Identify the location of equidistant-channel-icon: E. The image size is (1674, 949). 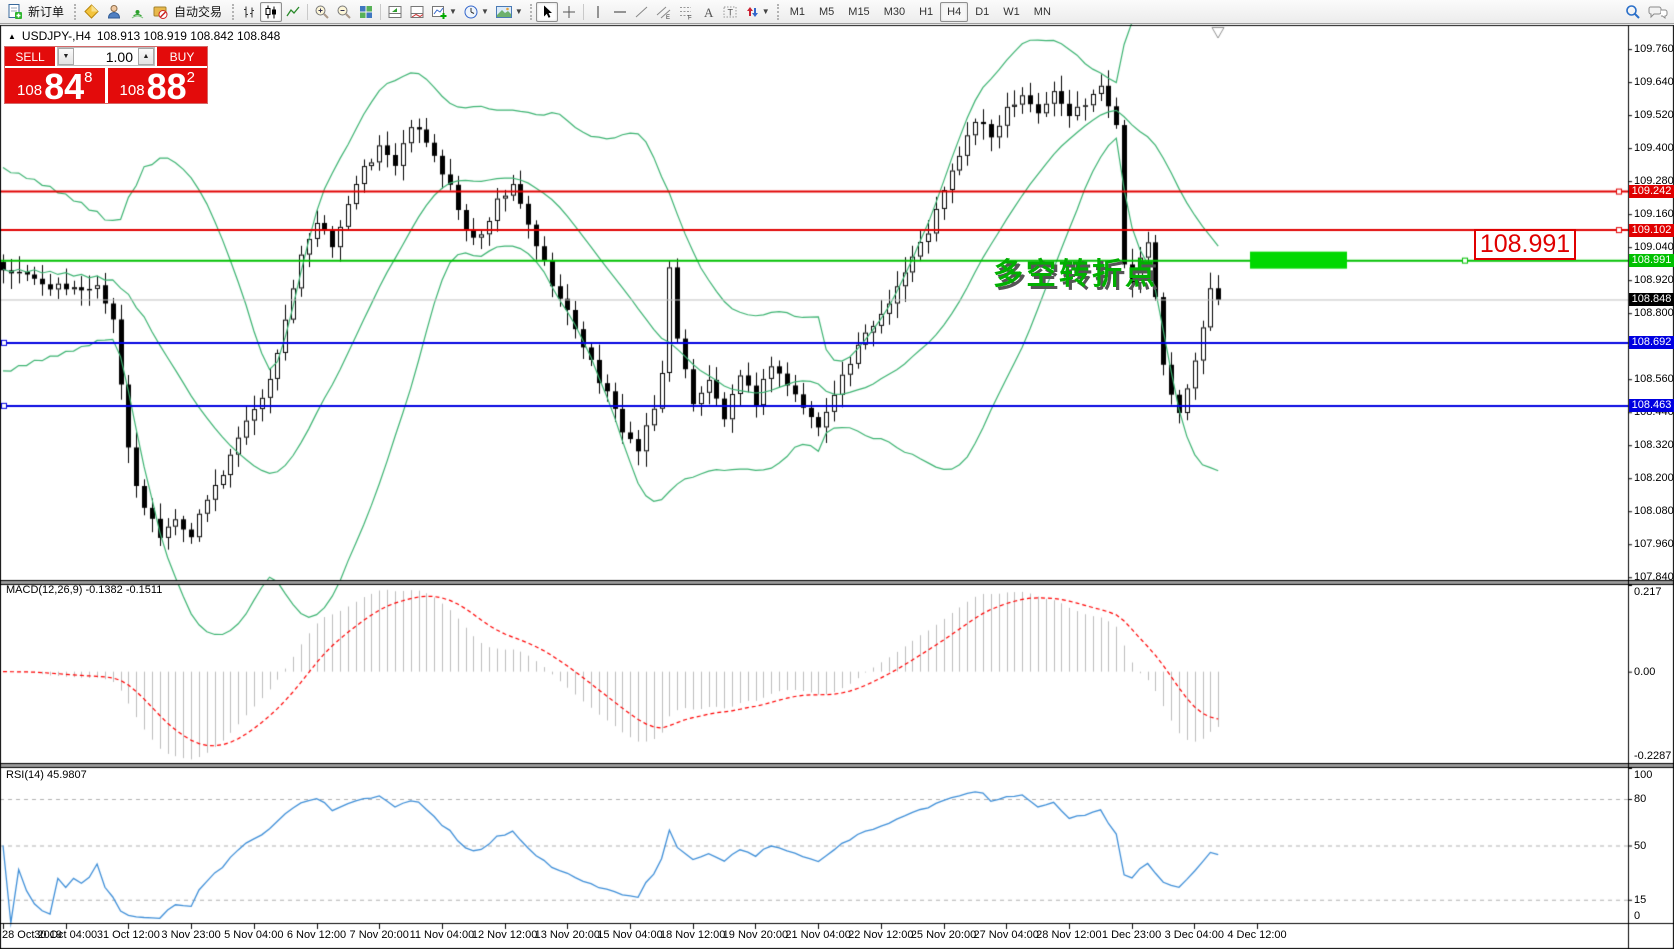
(663, 13).